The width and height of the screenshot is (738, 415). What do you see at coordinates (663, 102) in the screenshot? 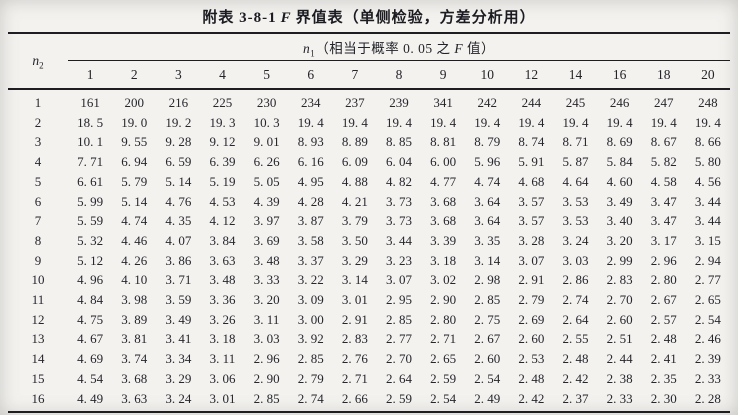
I see `f-value-cell: 247` at bounding box center [663, 102].